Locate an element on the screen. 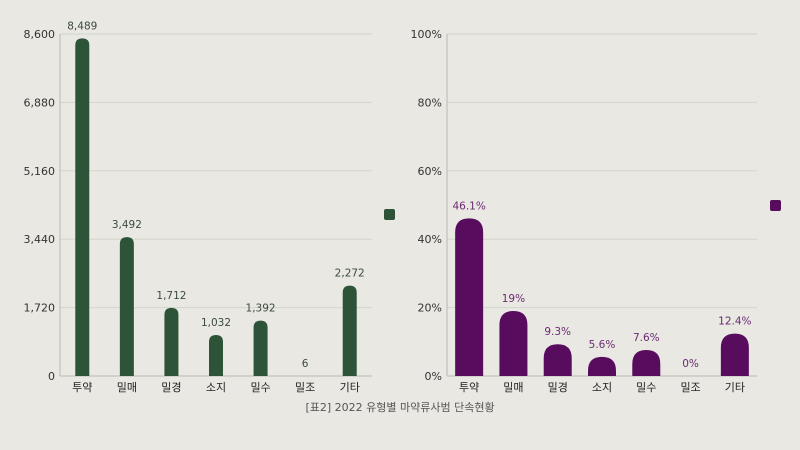 This screenshot has height=450, width=800. share-value-label: 12.4% is located at coordinates (734, 322).